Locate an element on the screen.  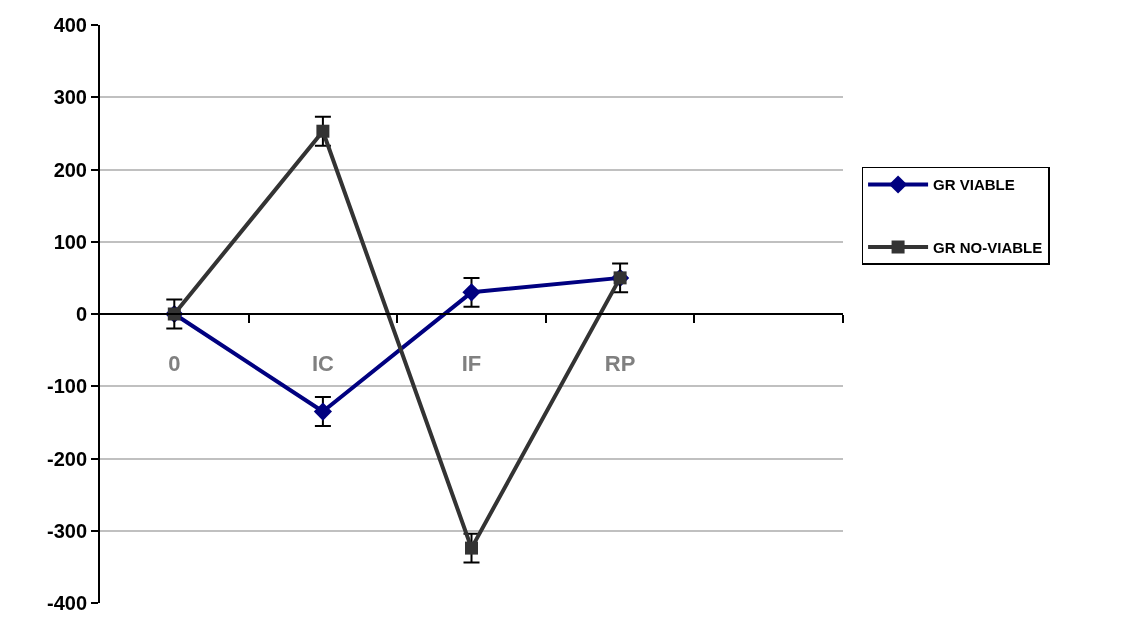
y-tick-label: -300 is located at coordinates (66, 530).